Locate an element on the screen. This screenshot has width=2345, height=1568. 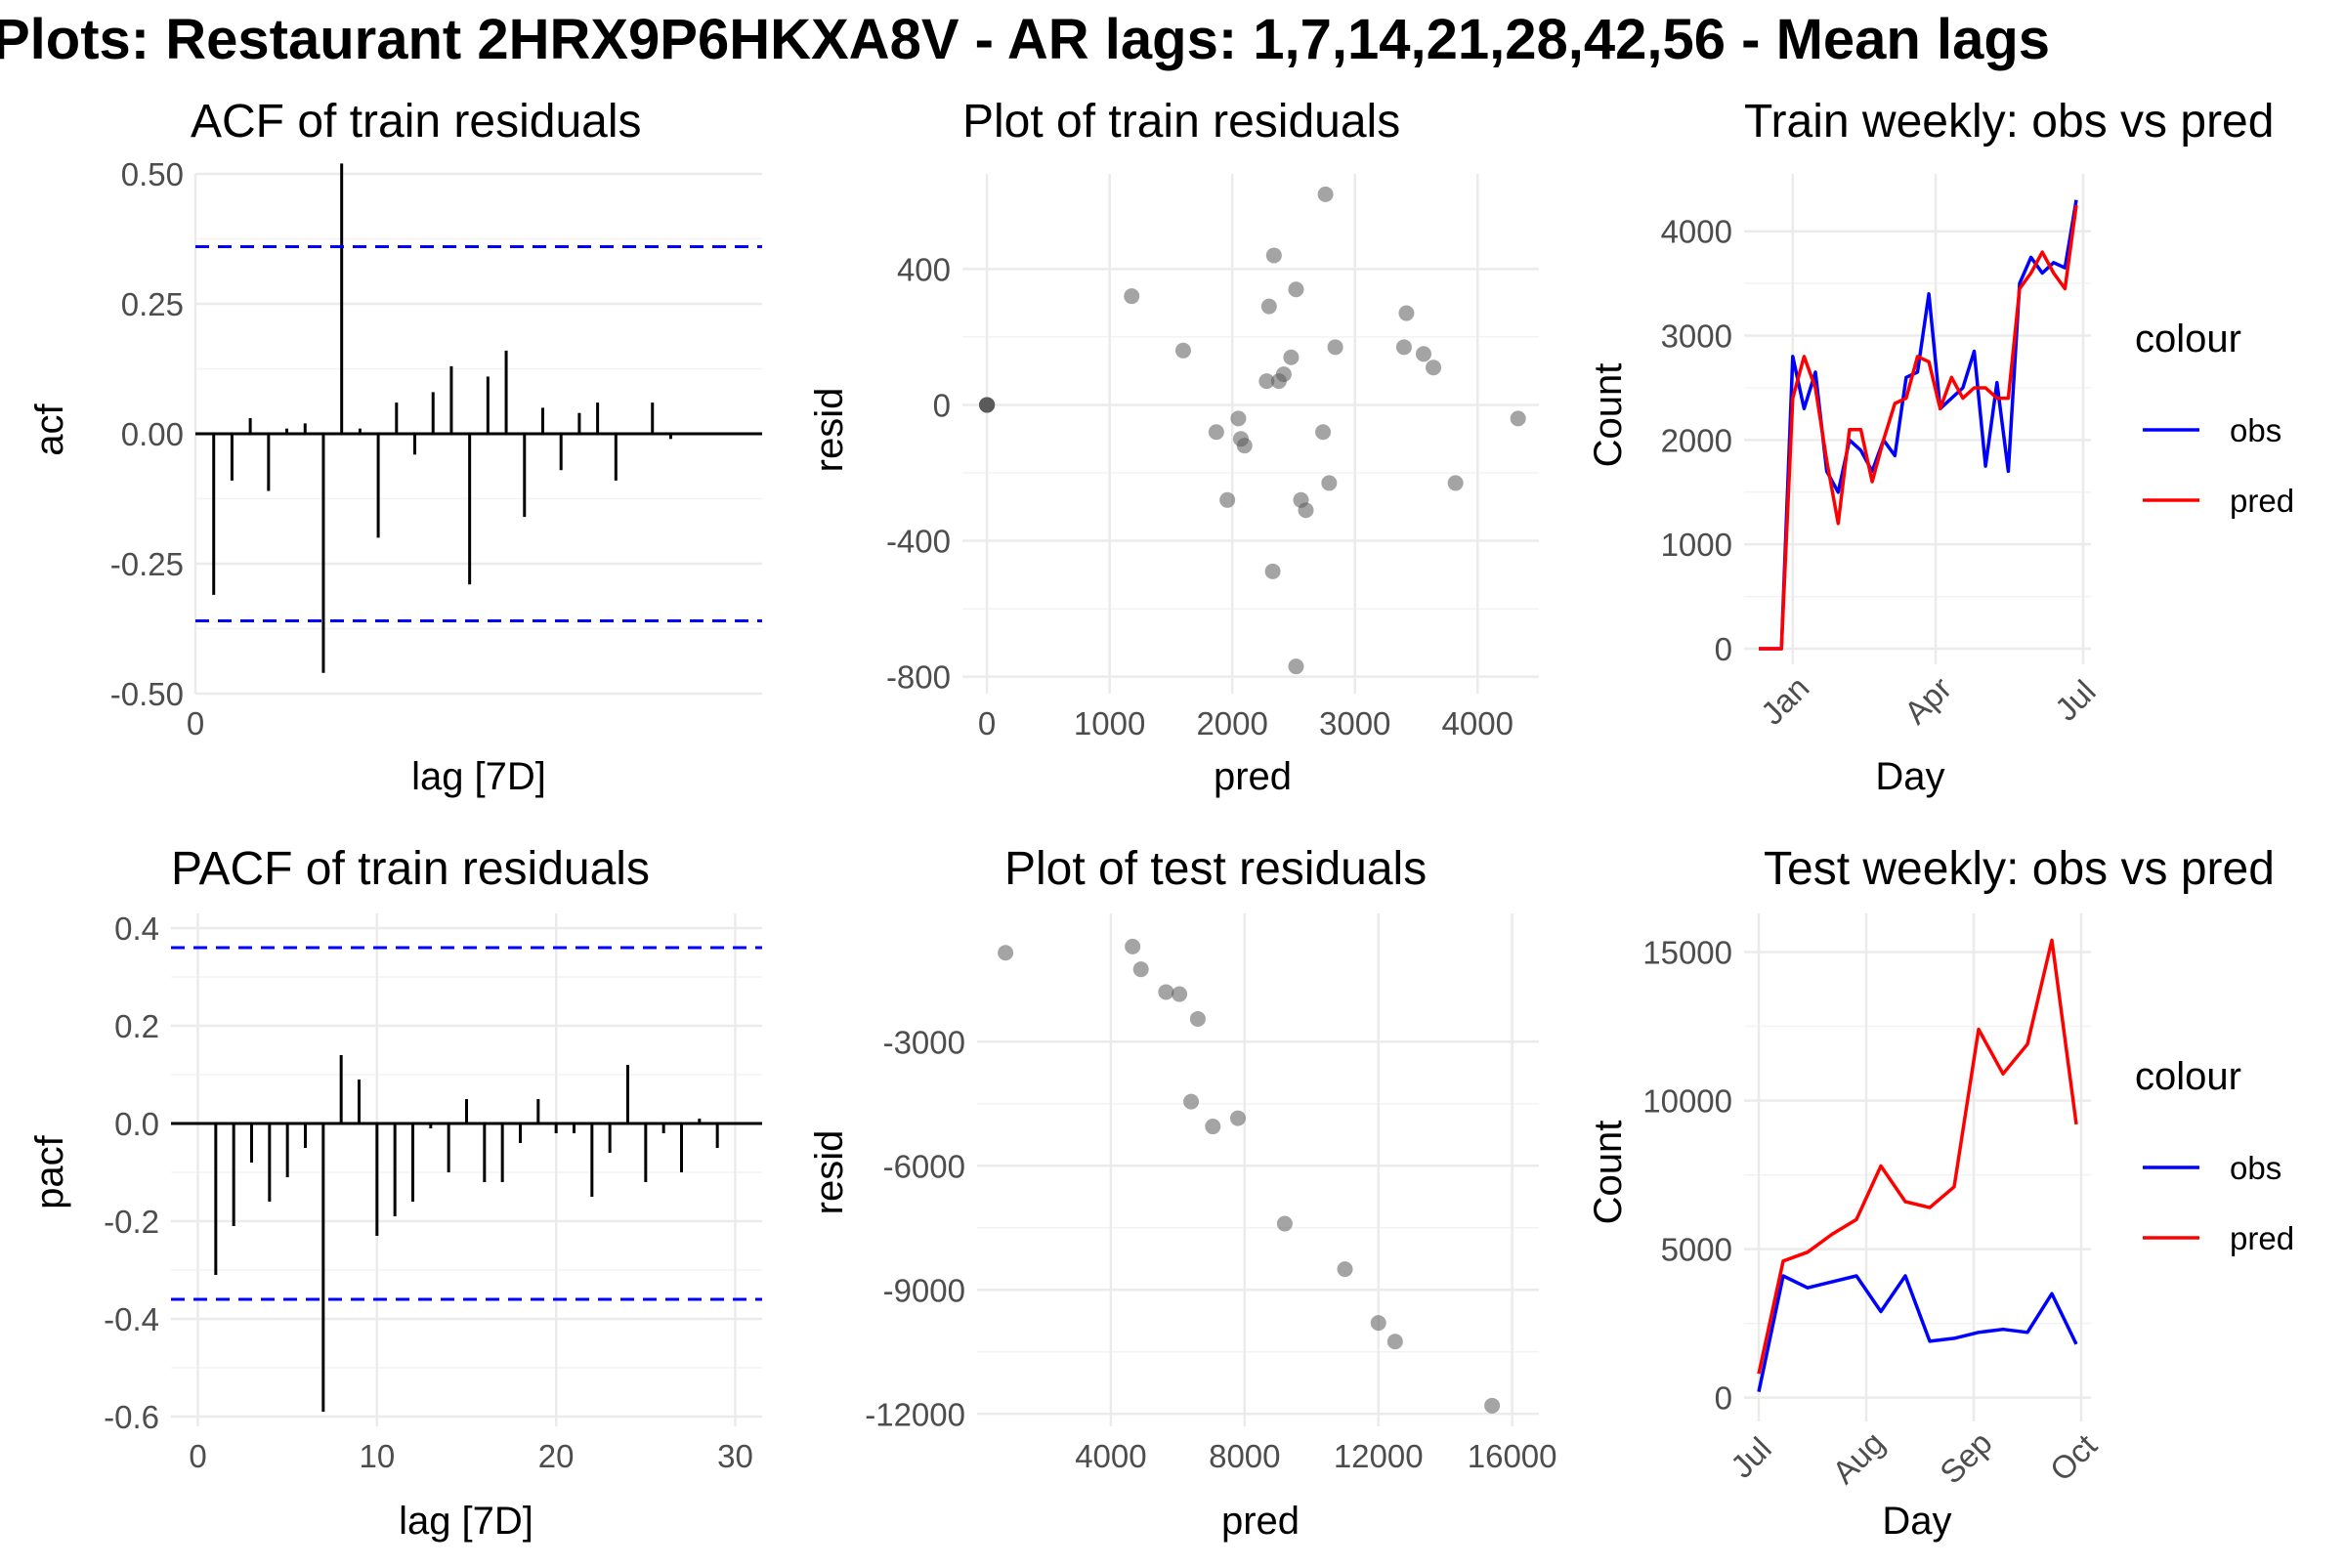
x-tick-label: Aug is located at coordinates (1858, 1457).